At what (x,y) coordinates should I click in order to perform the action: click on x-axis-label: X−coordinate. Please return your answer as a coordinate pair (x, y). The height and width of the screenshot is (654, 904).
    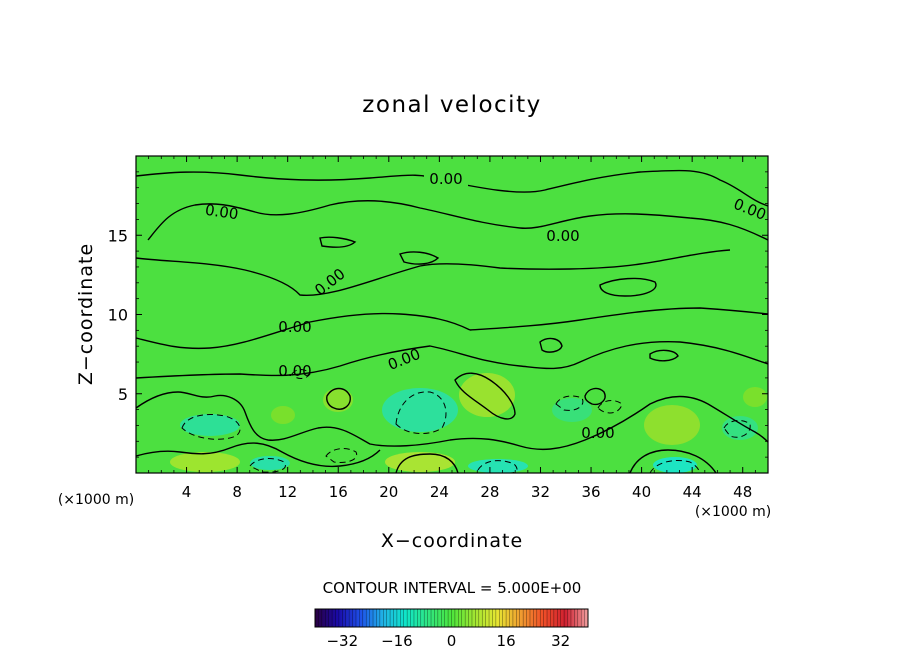
    Looking at the image, I should click on (452, 541).